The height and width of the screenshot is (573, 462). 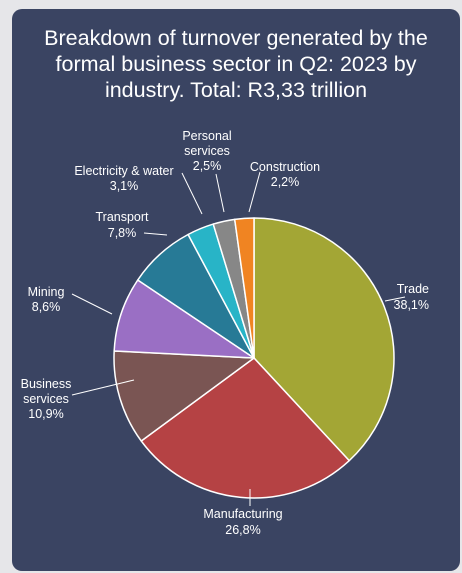 I want to click on slice-name-label: Electricity & water, so click(x=123, y=171).